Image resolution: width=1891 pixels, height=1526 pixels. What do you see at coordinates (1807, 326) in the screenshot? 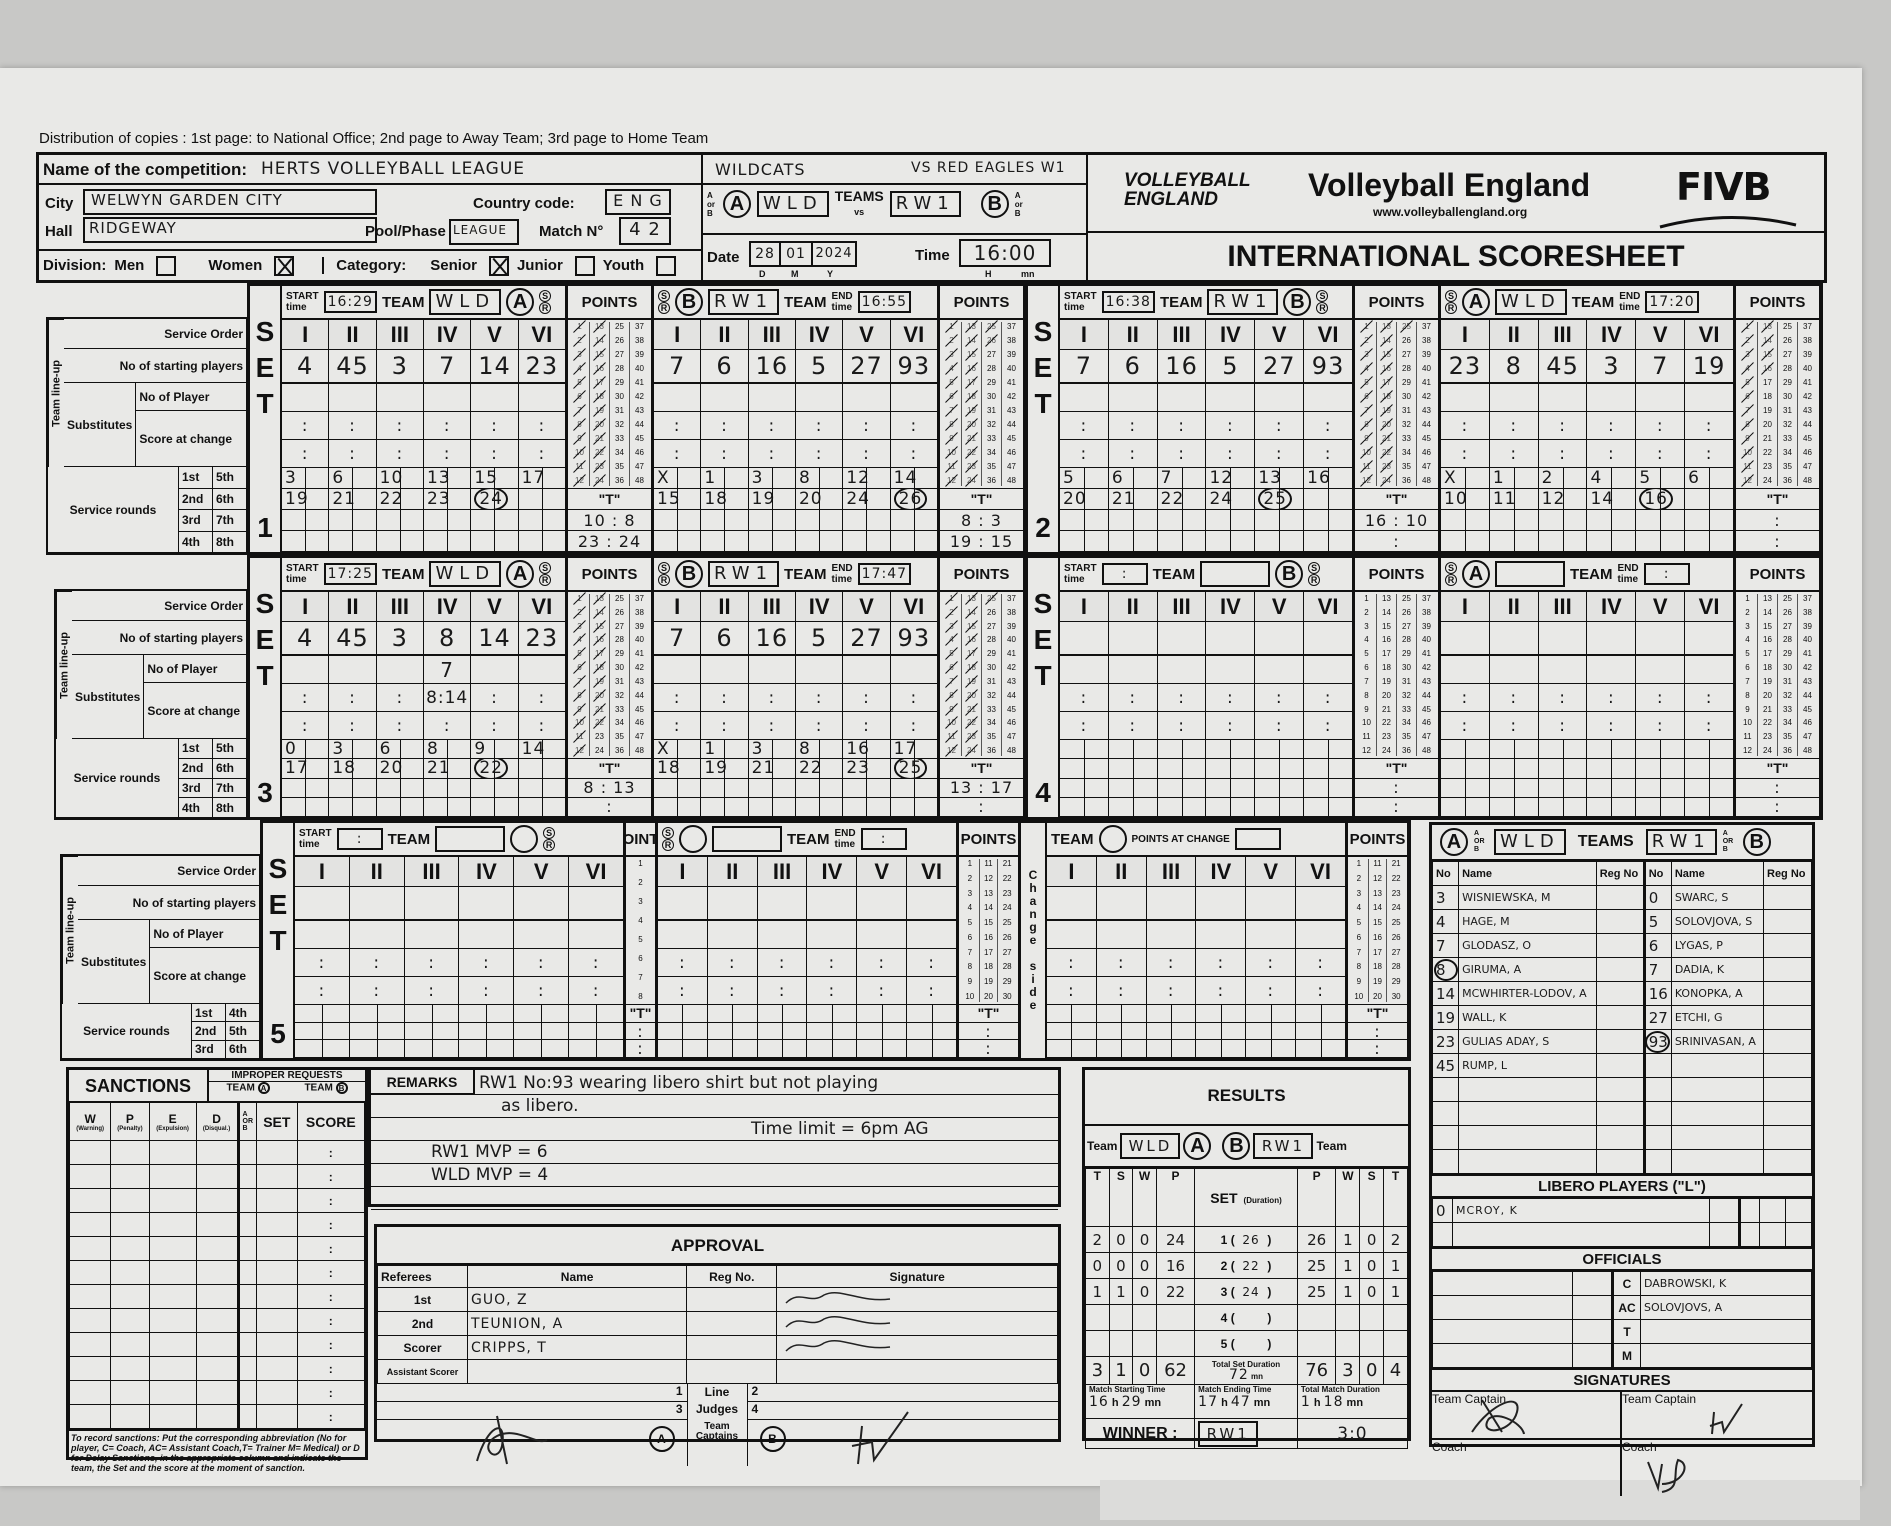
I see `point-number: 37` at bounding box center [1807, 326].